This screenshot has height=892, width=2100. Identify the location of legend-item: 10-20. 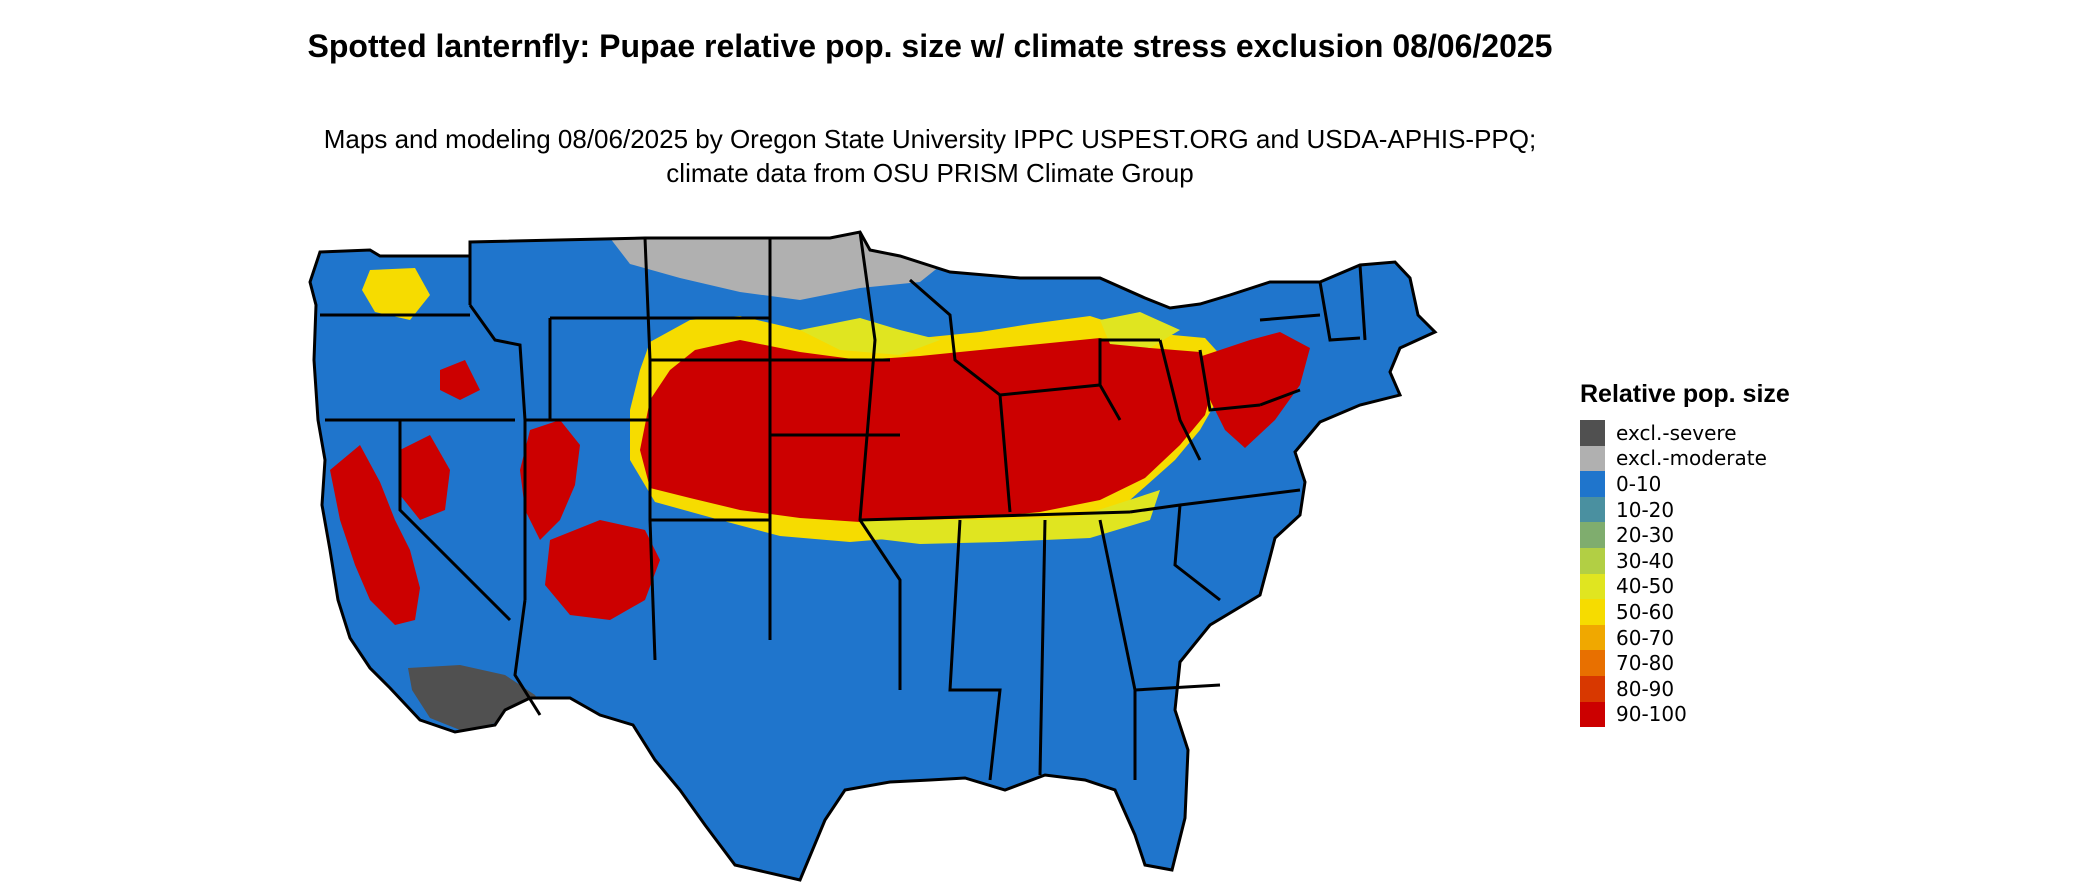
(1673, 509).